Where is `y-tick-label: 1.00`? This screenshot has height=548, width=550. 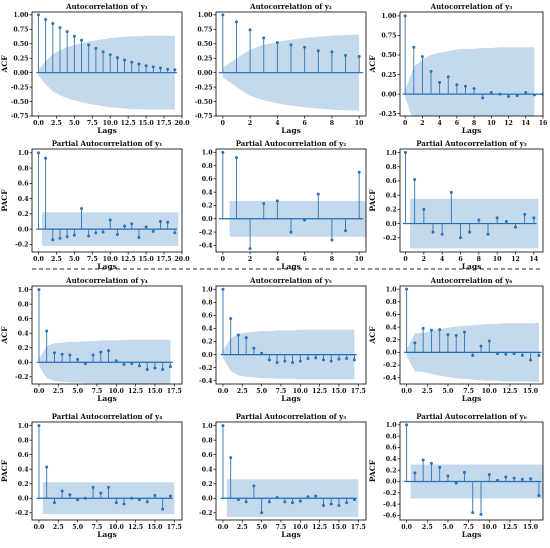
y-tick-label: 1.00 is located at coordinates (21, 15).